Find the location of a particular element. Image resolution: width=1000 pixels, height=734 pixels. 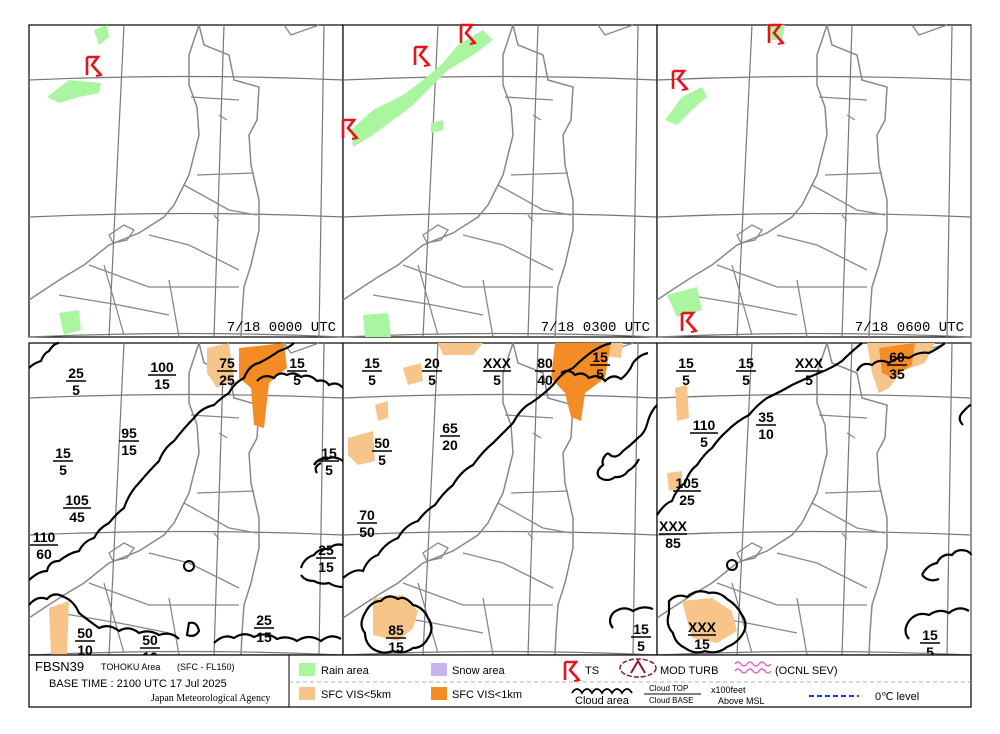

cloud-base-label: Cloud BASE is located at coordinates (671, 700).